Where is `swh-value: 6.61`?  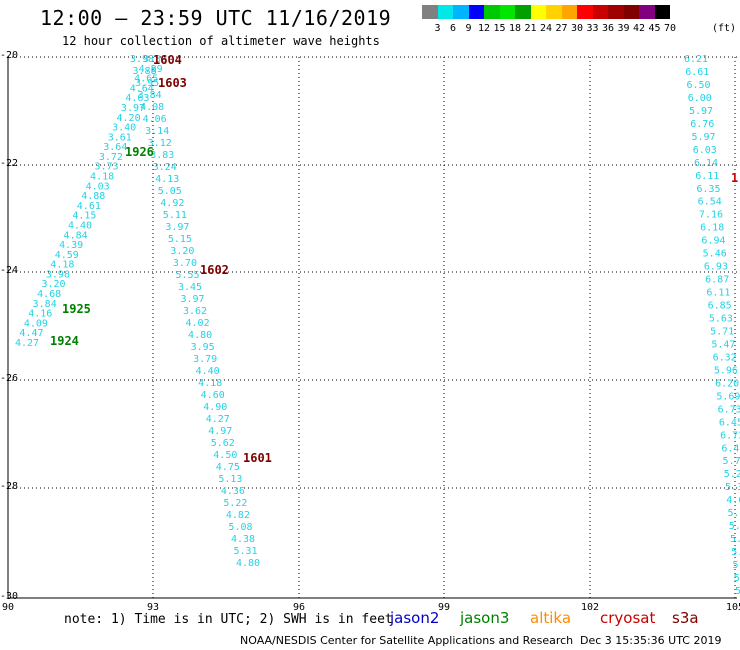 swh-value: 6.61 is located at coordinates (697, 72).